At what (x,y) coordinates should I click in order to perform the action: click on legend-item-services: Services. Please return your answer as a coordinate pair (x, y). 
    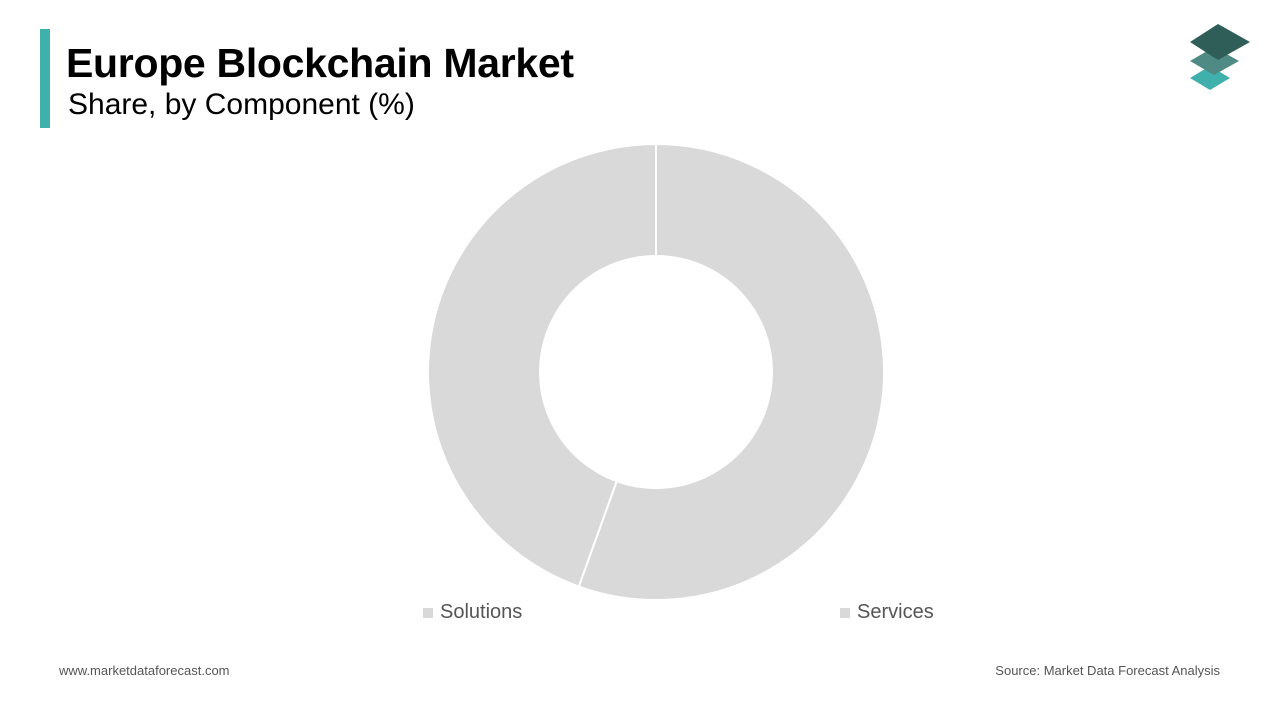
    Looking at the image, I should click on (887, 612).